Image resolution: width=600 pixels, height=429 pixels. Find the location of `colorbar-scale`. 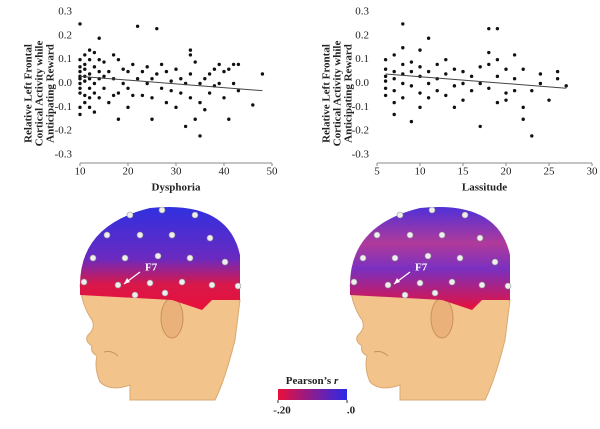

colorbar-scale is located at coordinates (312, 394).